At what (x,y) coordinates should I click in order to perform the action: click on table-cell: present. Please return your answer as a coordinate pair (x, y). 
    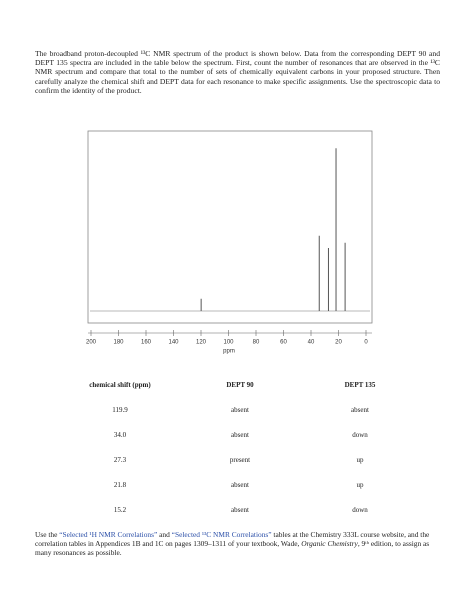
    Looking at the image, I should click on (240, 459).